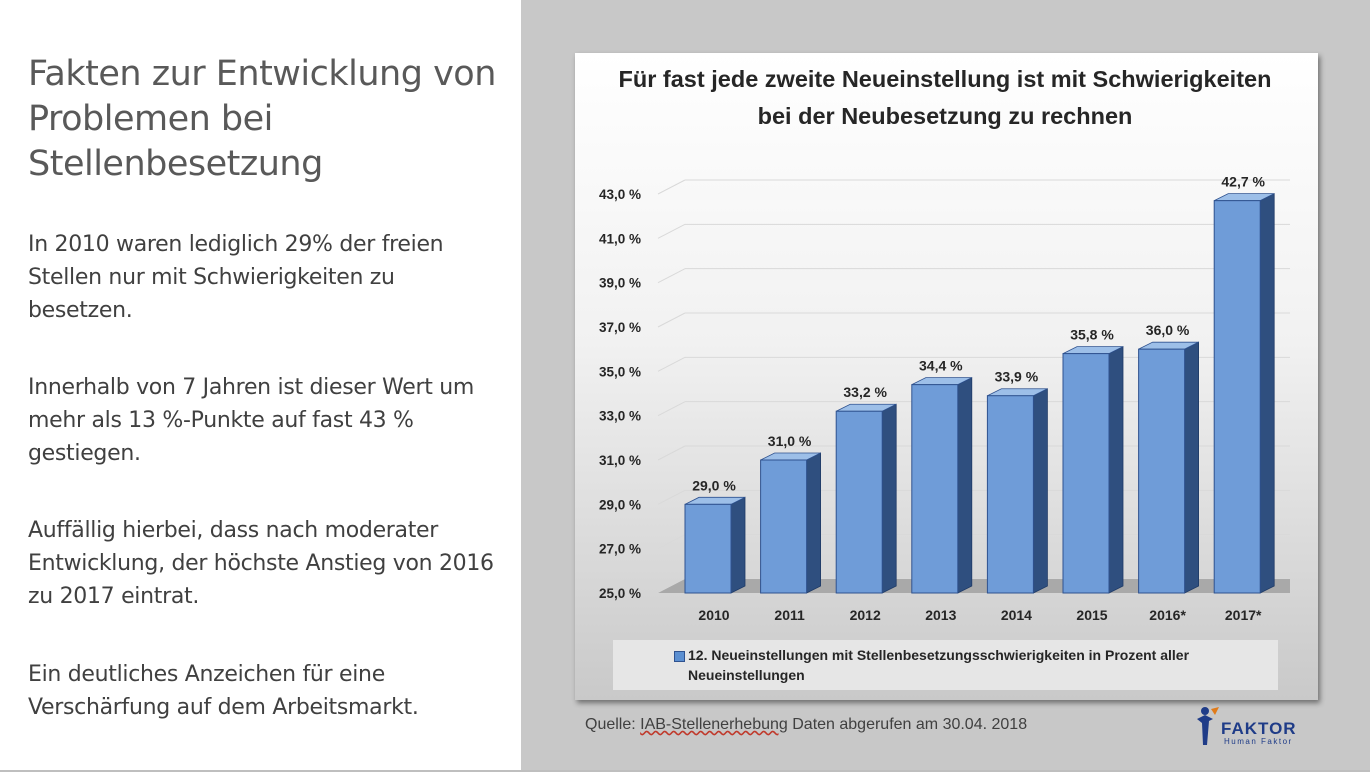  I want to click on faktor-logo: FAKTOR Human Faktor, so click(1255, 726).